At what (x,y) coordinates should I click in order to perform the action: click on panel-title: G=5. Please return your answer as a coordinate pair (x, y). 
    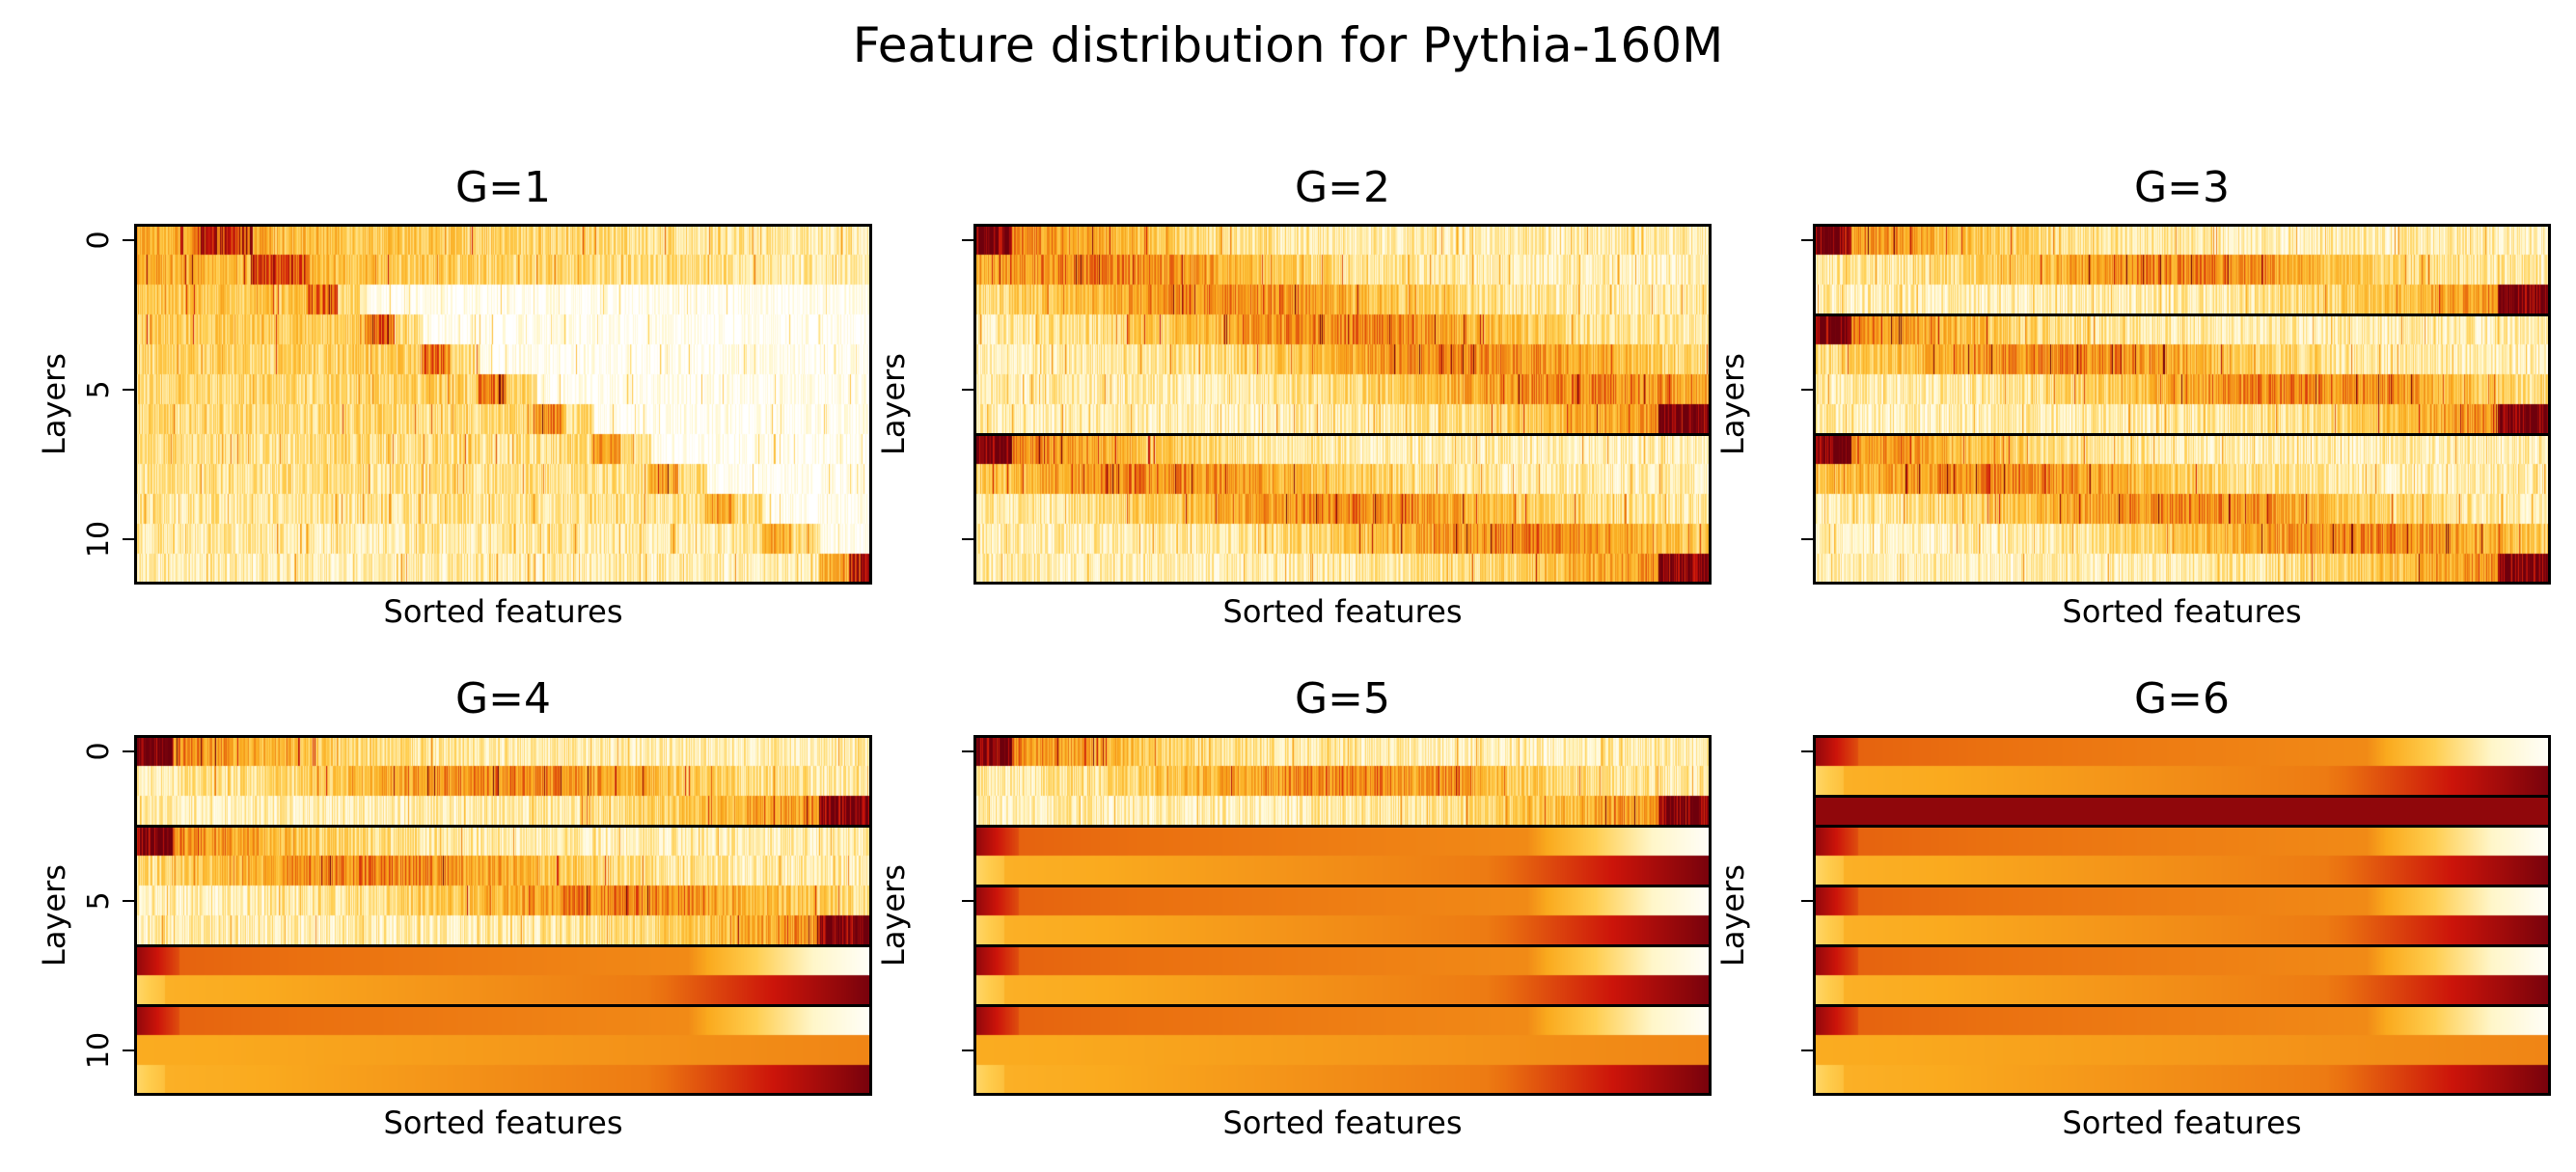
    Looking at the image, I should click on (1343, 698).